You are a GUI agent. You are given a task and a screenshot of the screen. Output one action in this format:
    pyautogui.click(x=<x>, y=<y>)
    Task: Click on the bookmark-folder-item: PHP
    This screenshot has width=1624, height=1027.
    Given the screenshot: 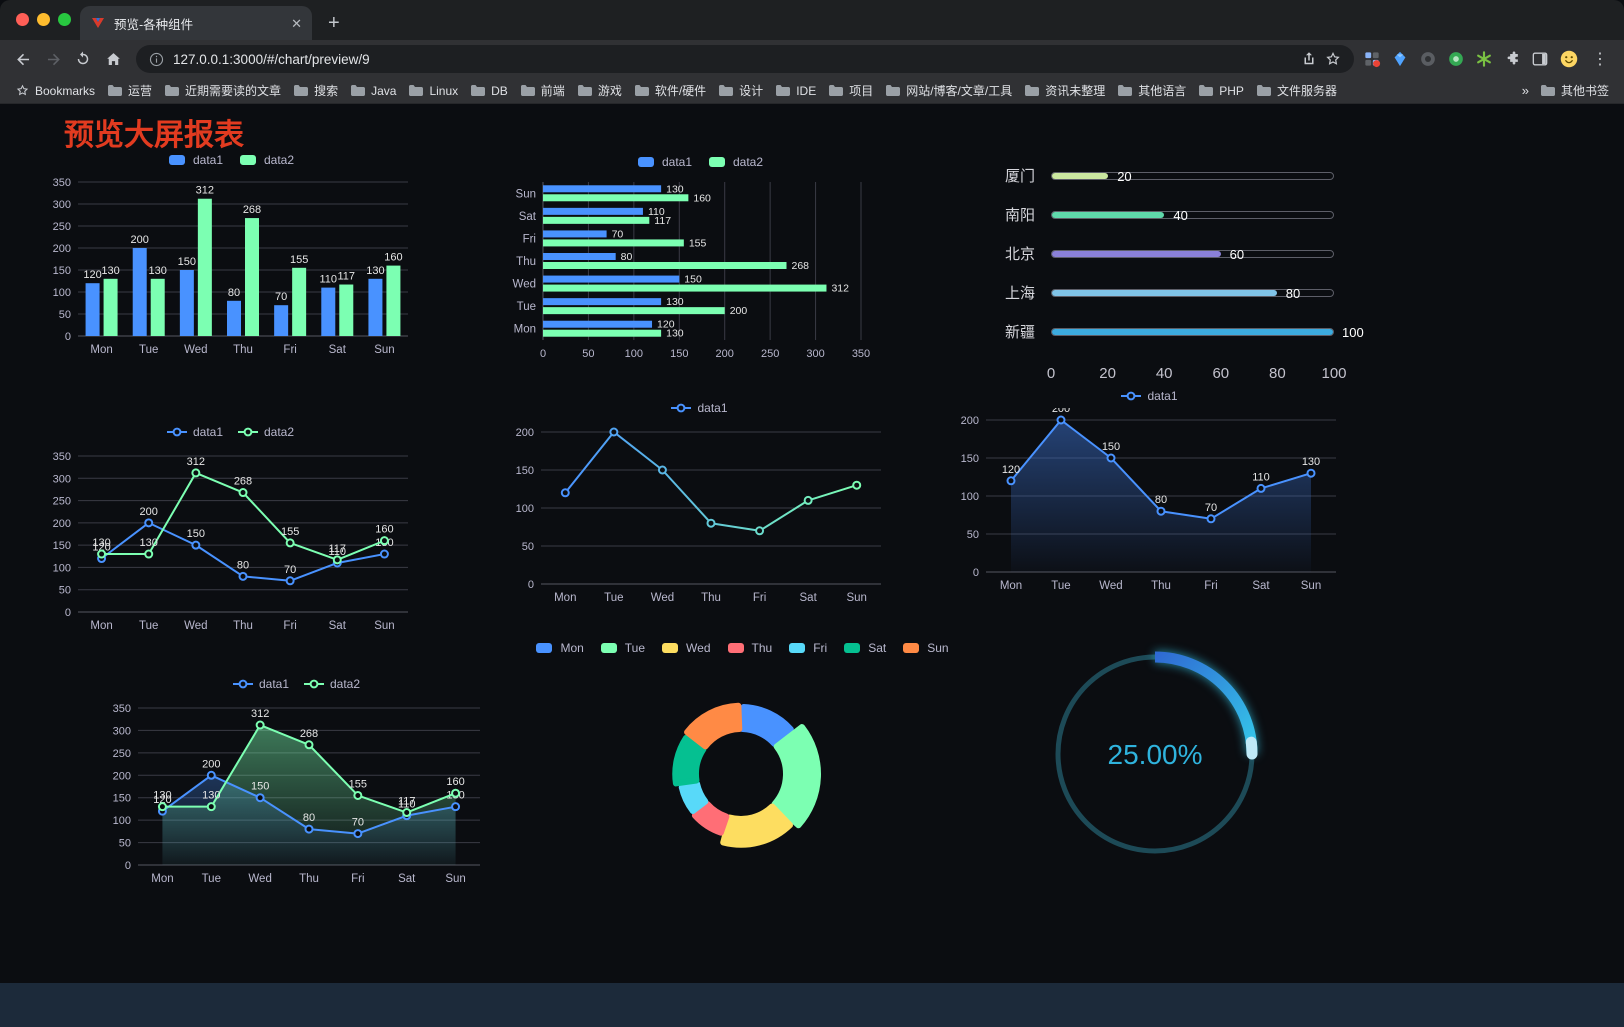 What is the action you would take?
    pyautogui.click(x=1221, y=90)
    